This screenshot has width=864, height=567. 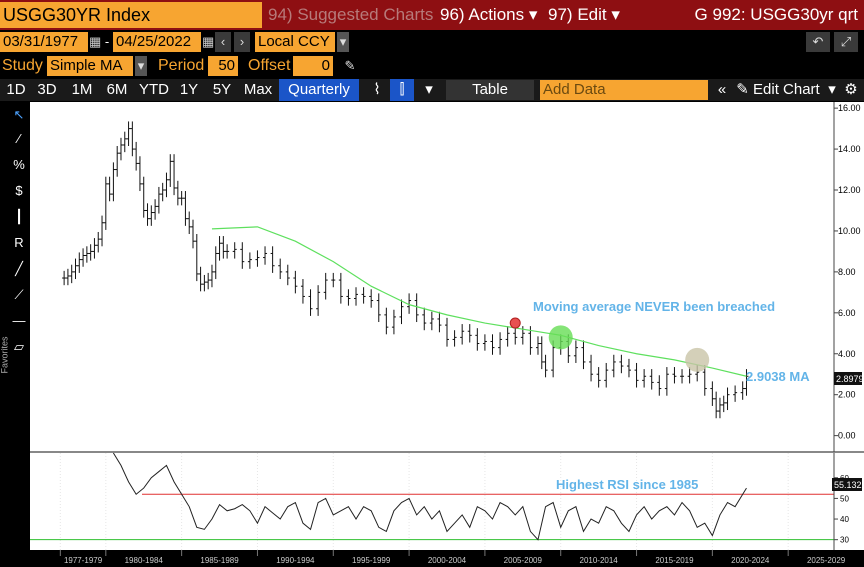 I want to click on gear-icon: ⚙, so click(x=851, y=89).